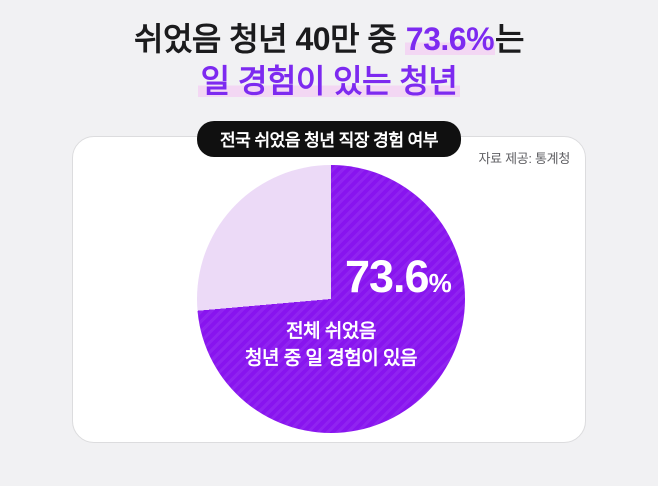 The height and width of the screenshot is (486, 658). I want to click on pie-sublabel: 전체 쉬었음 청년 중 일 경험이 있음, so click(331, 346).